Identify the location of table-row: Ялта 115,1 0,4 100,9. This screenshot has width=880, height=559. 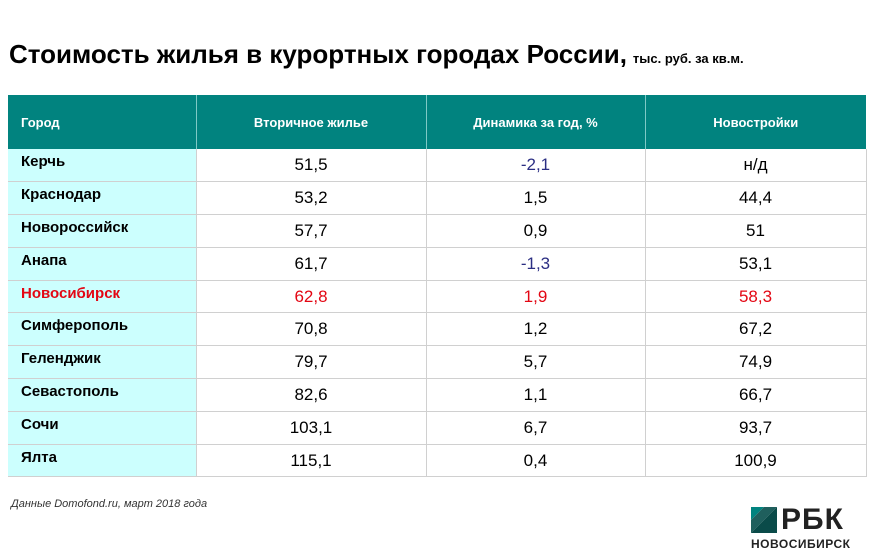
(437, 461).